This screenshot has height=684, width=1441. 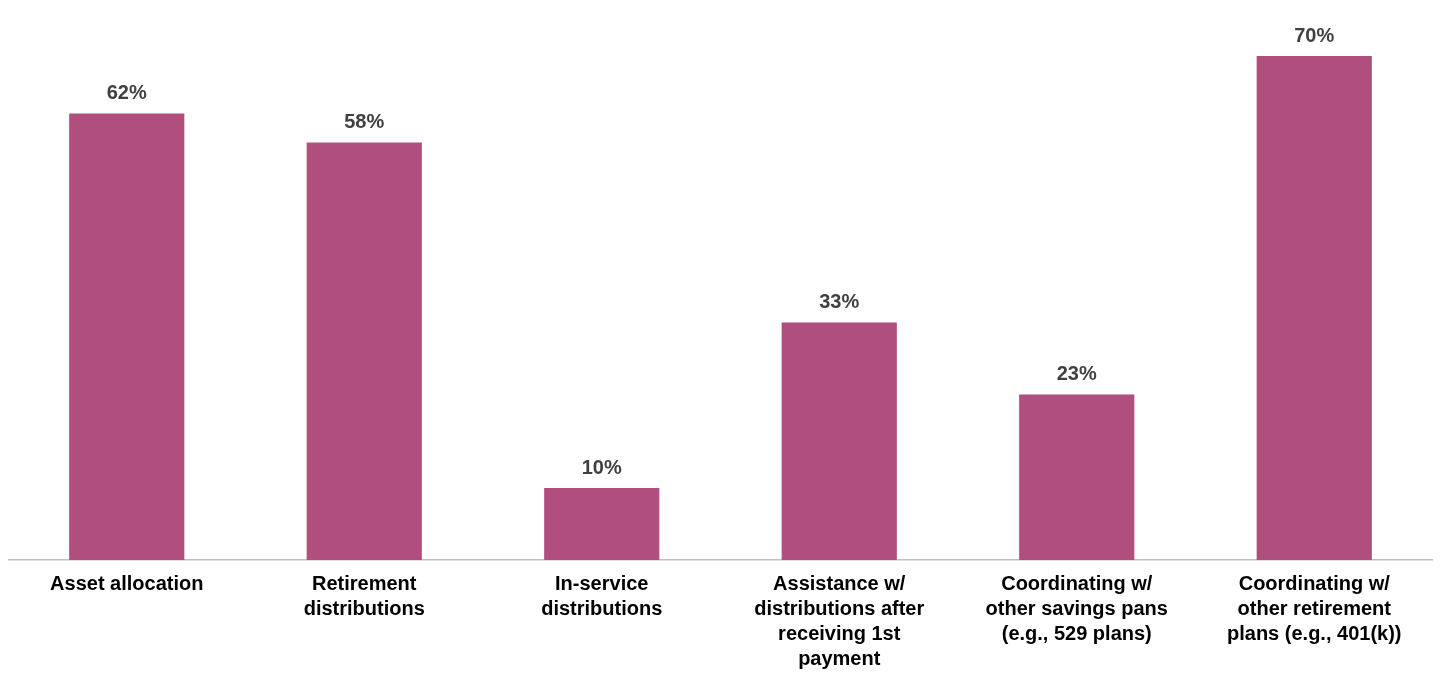 What do you see at coordinates (1076, 608) in the screenshot?
I see `x-tick-label: Coordinating w/ other savings pans (e.g., 529 plans)` at bounding box center [1076, 608].